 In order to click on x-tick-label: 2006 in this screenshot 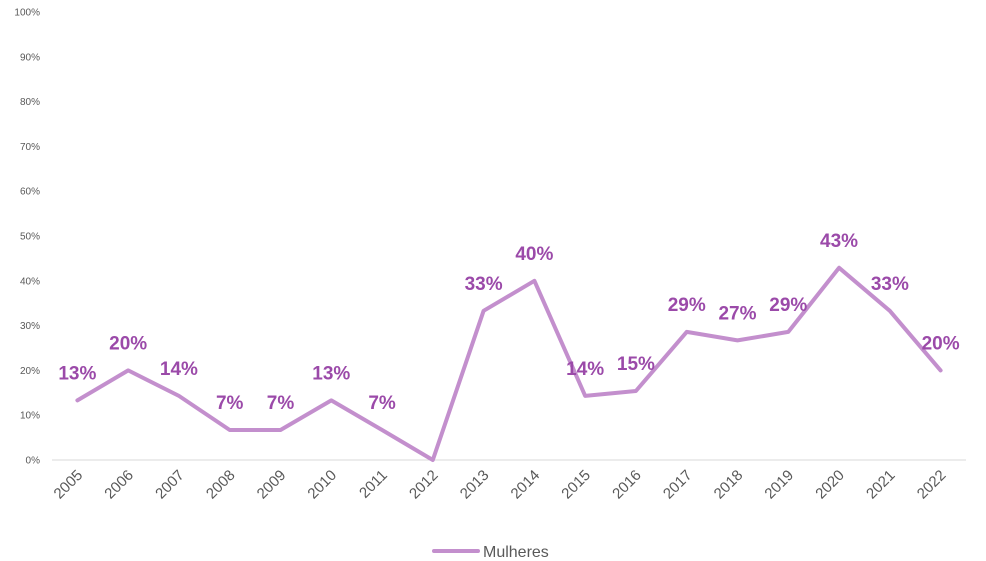, I will do `click(119, 485)`.